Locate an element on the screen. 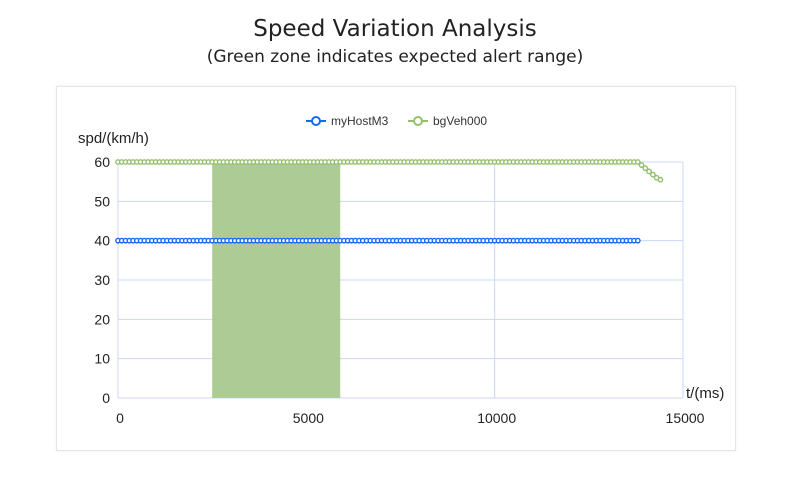 This screenshot has height=489, width=790. y-tick-label: 50 is located at coordinates (102, 201).